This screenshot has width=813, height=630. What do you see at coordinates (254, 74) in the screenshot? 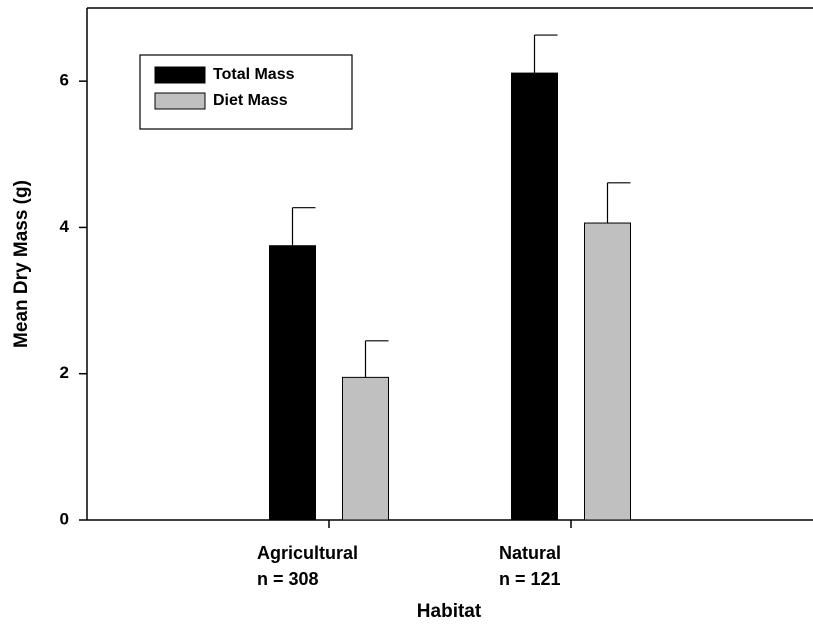
I see `legend-label: Total Mass` at bounding box center [254, 74].